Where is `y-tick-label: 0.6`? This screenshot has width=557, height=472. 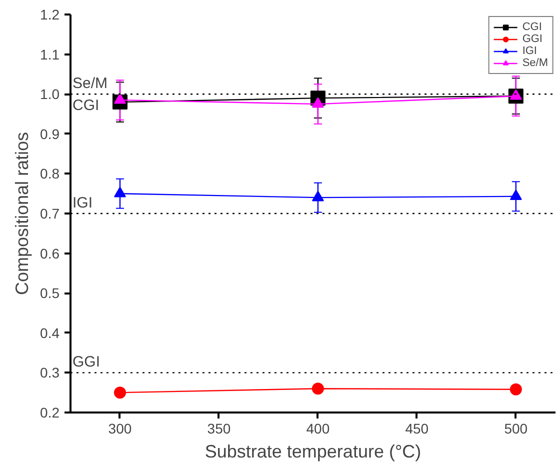 y-tick-label: 0.6 is located at coordinates (50, 253).